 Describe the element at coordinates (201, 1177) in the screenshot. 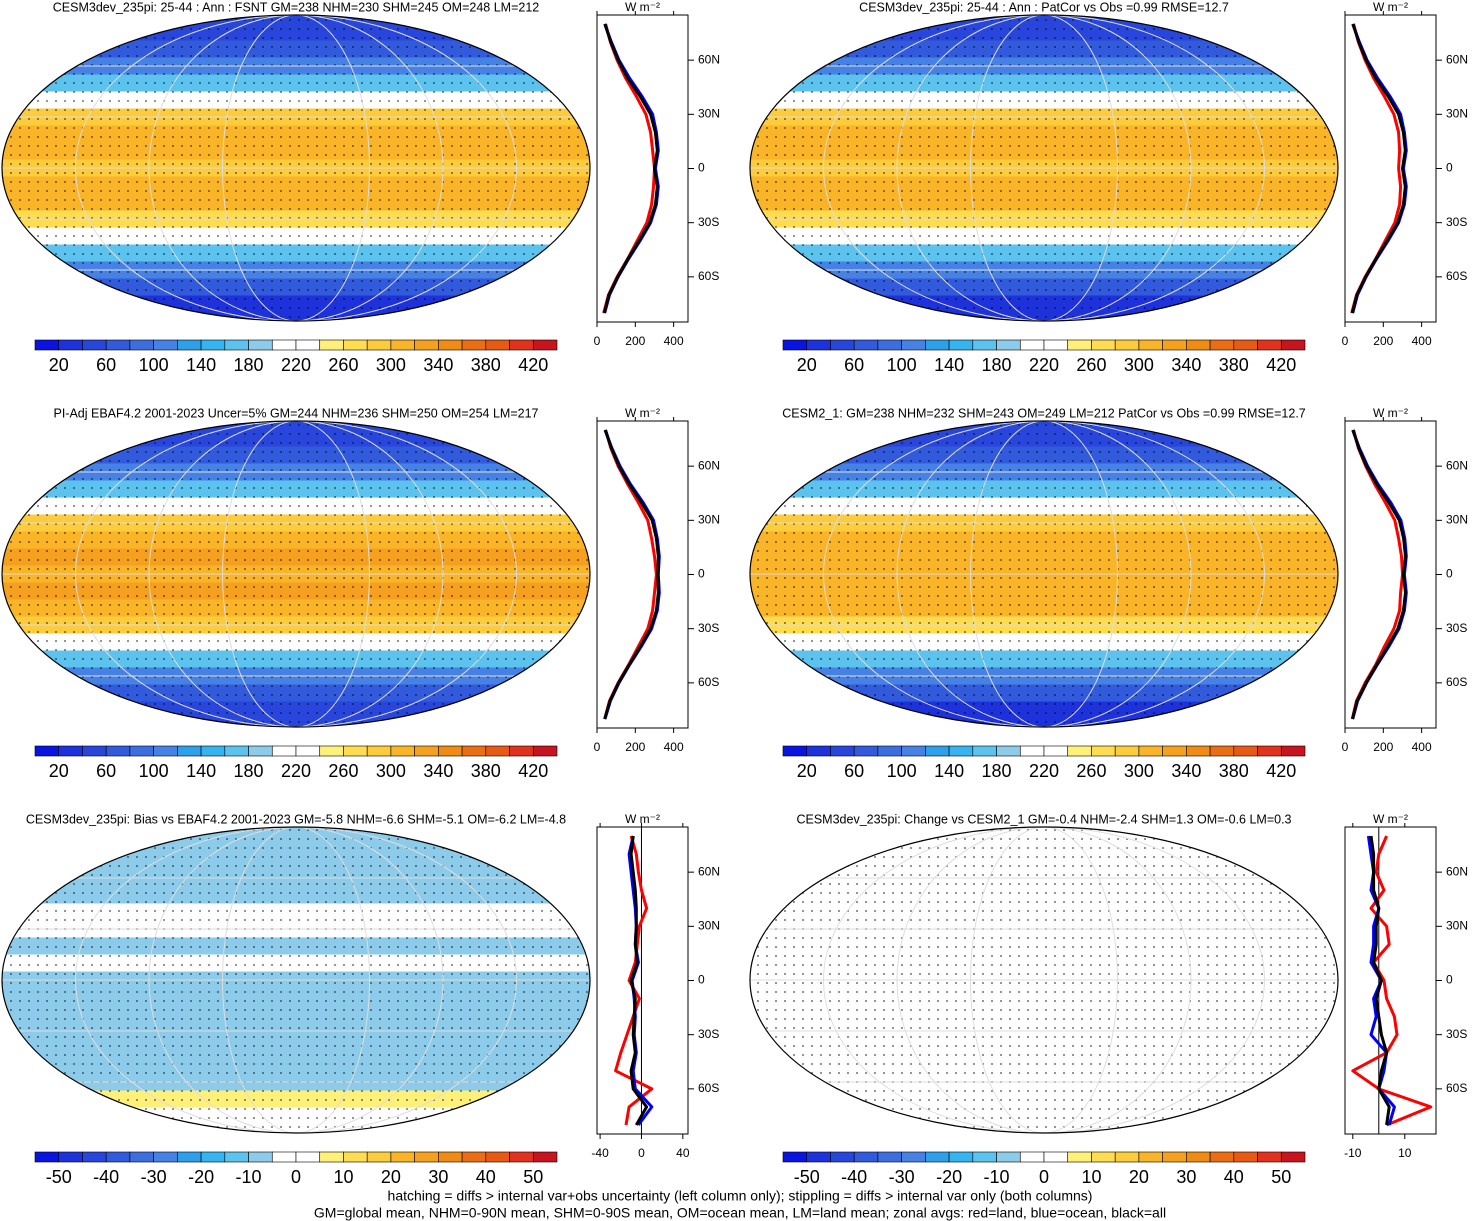

I see `colorbar-label: -20` at that location.